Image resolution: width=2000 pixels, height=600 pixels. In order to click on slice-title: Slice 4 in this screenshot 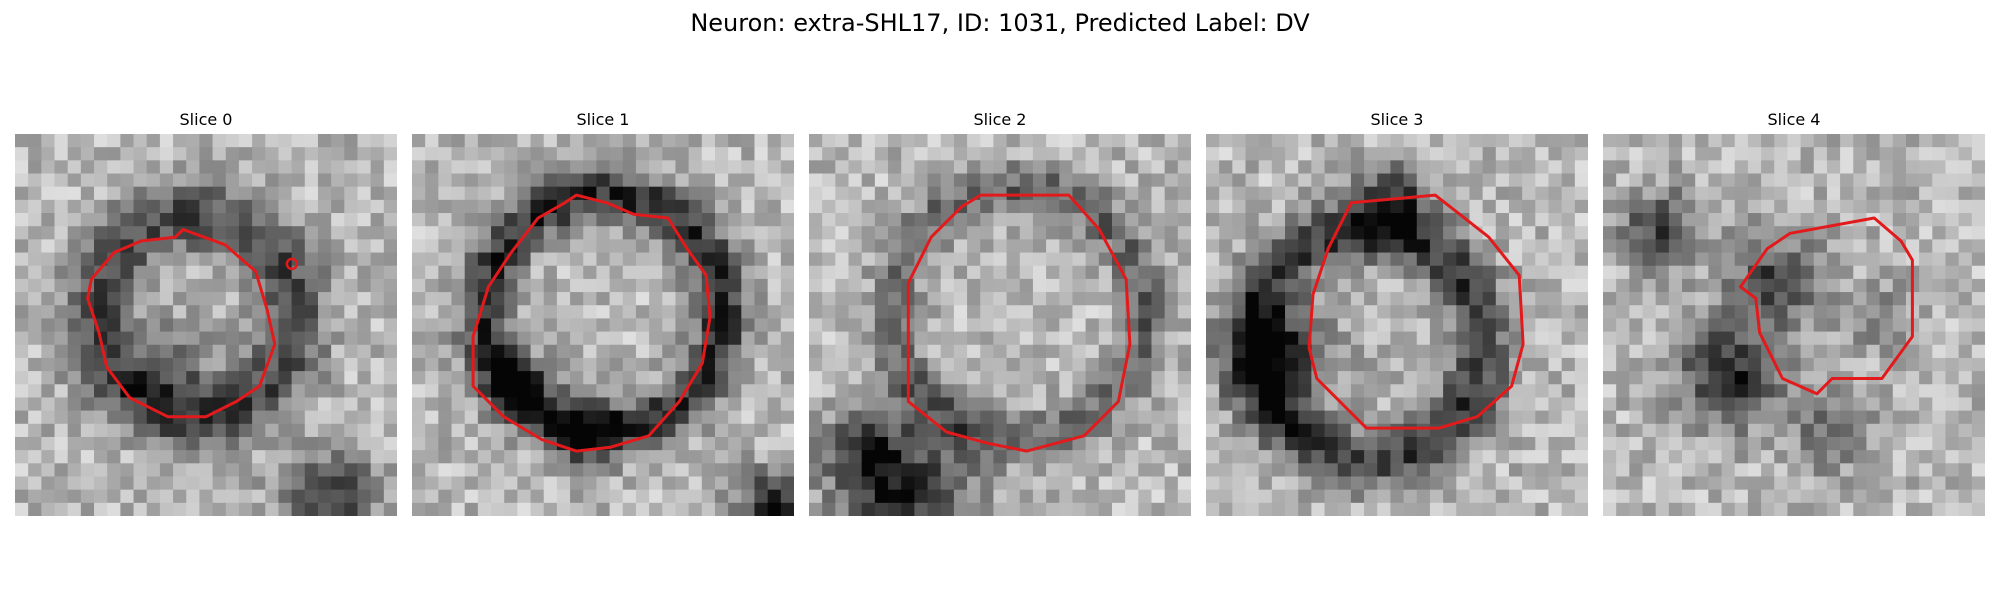, I will do `click(1794, 119)`.